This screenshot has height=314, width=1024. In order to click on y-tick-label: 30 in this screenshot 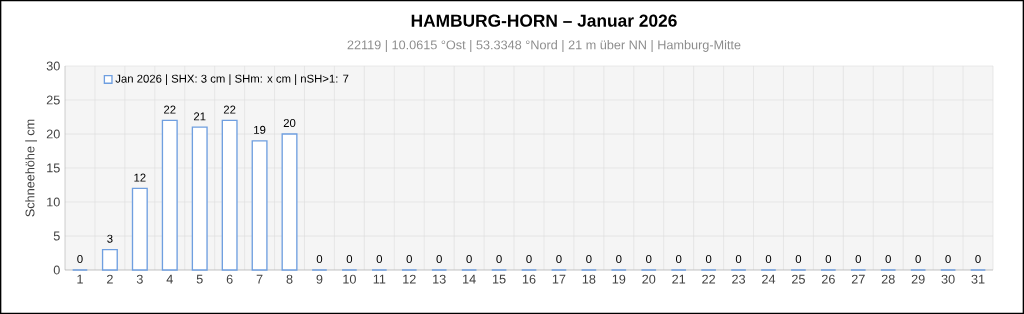, I will do `click(53, 66)`.